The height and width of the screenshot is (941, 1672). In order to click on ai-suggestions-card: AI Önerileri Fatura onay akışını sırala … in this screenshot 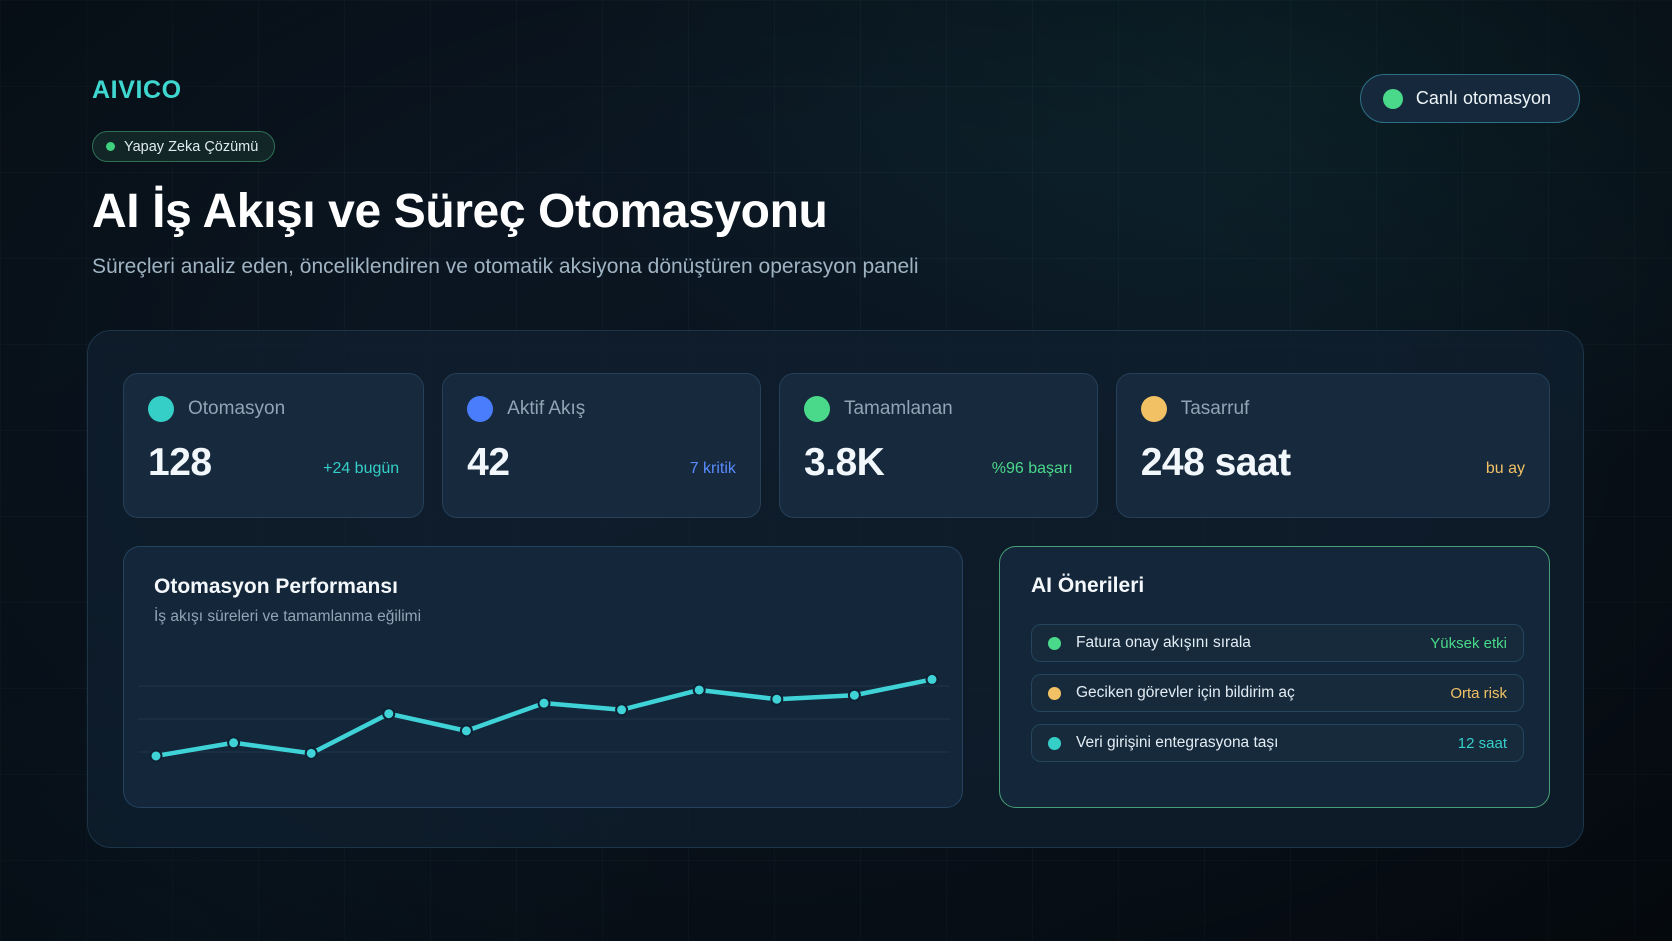, I will do `click(1274, 677)`.